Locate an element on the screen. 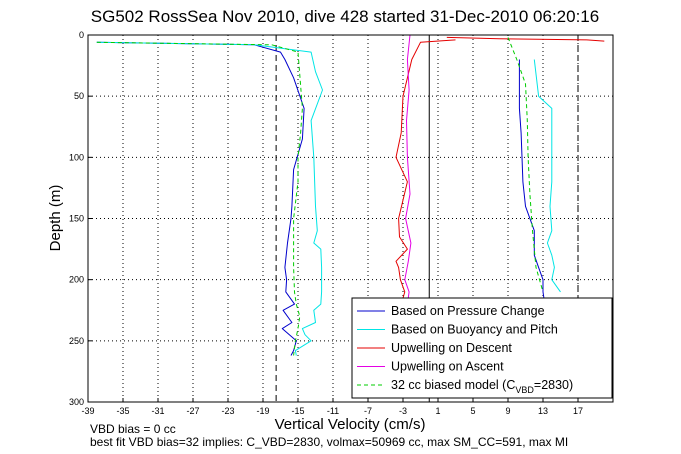  y-tick-label: 50 is located at coordinates (79, 96).